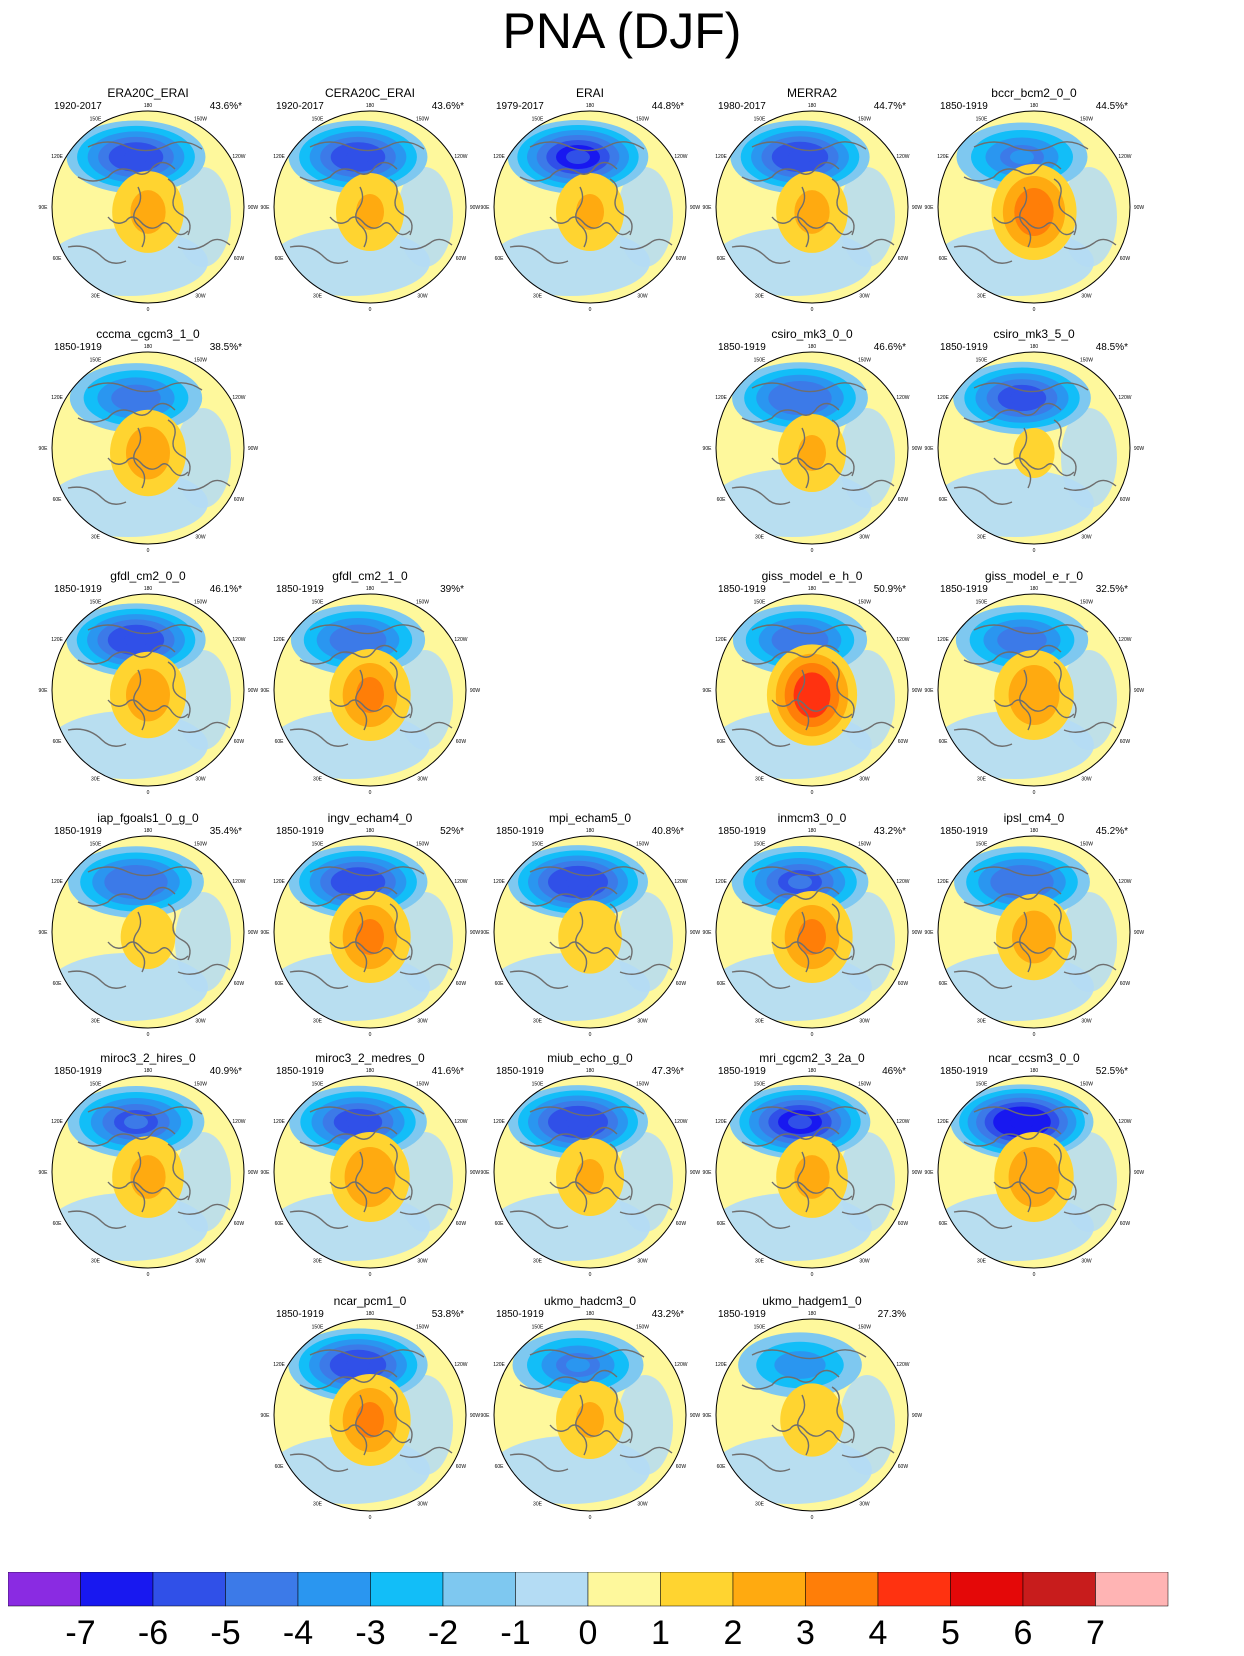  Describe the element at coordinates (1112, 1071) in the screenshot. I see `panel-variance: 52.5%*` at that location.